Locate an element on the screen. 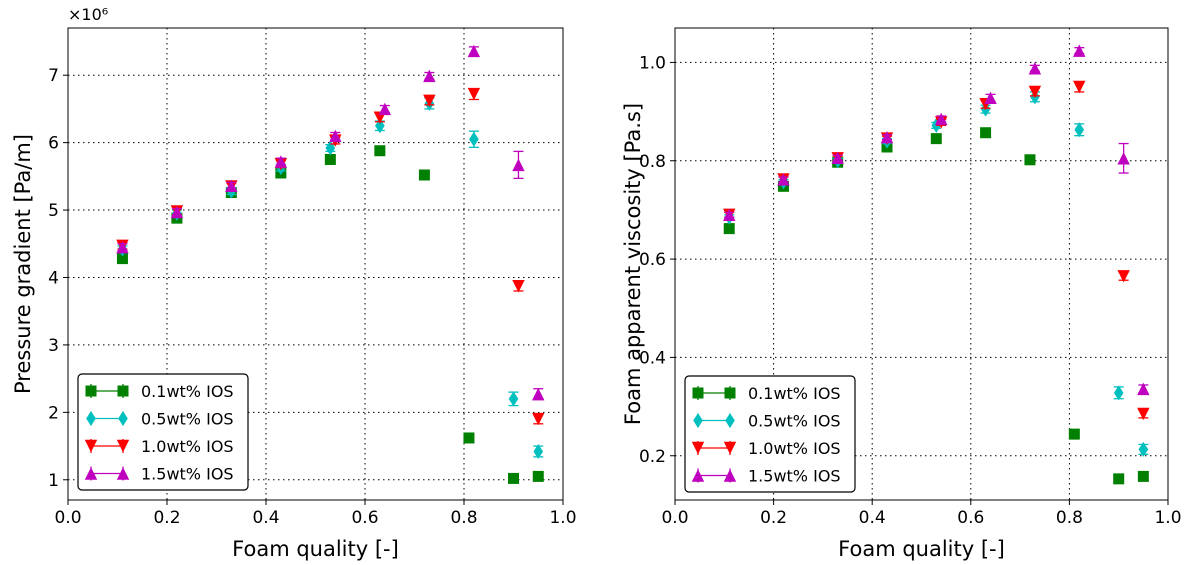  x-tick-label: 0.6 is located at coordinates (364, 518).